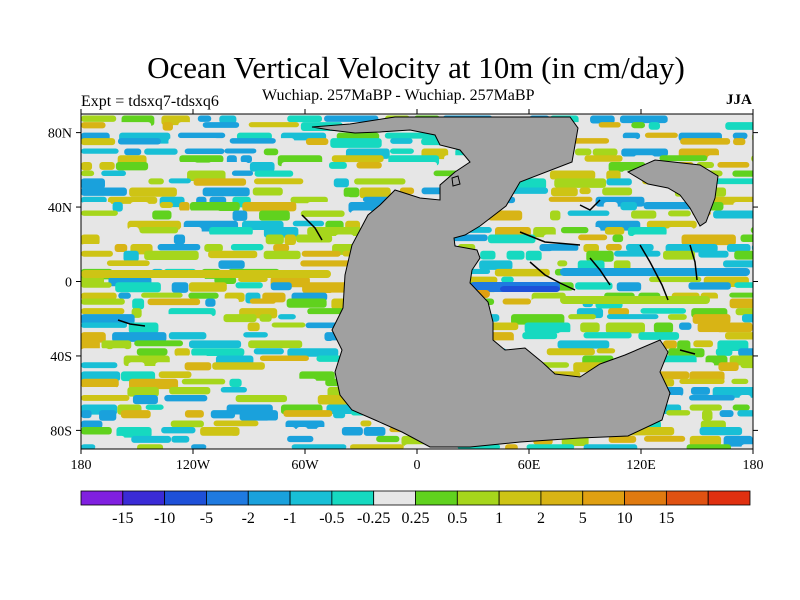 This screenshot has width=800, height=600. What do you see at coordinates (457, 518) in the screenshot?
I see `colorbar-label: 0.5` at bounding box center [457, 518].